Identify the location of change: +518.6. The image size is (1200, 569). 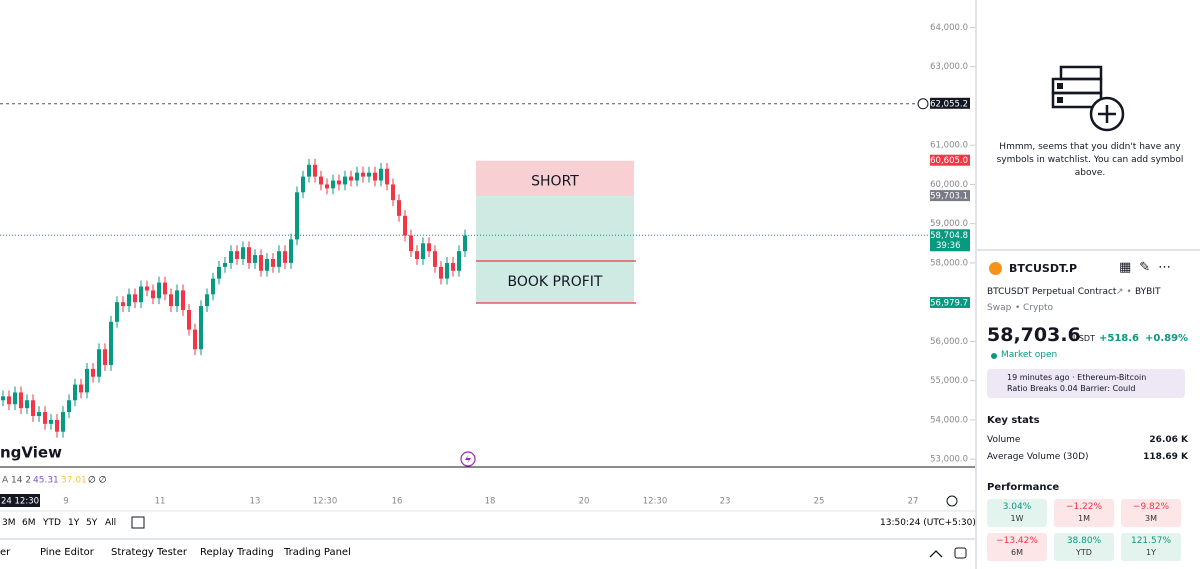
(1119, 338).